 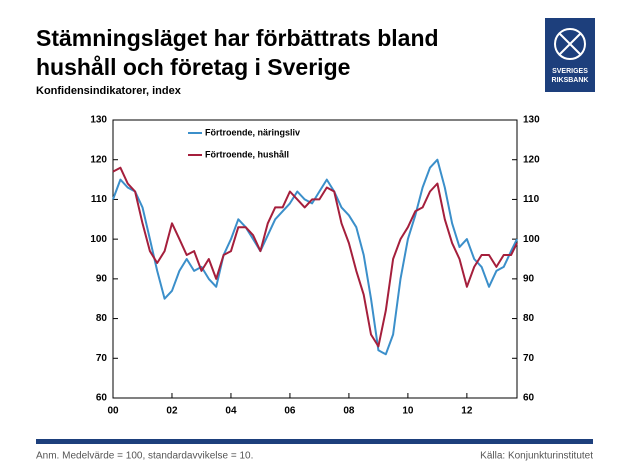 I want to click on y2-tick-label: 70, so click(x=529, y=358).